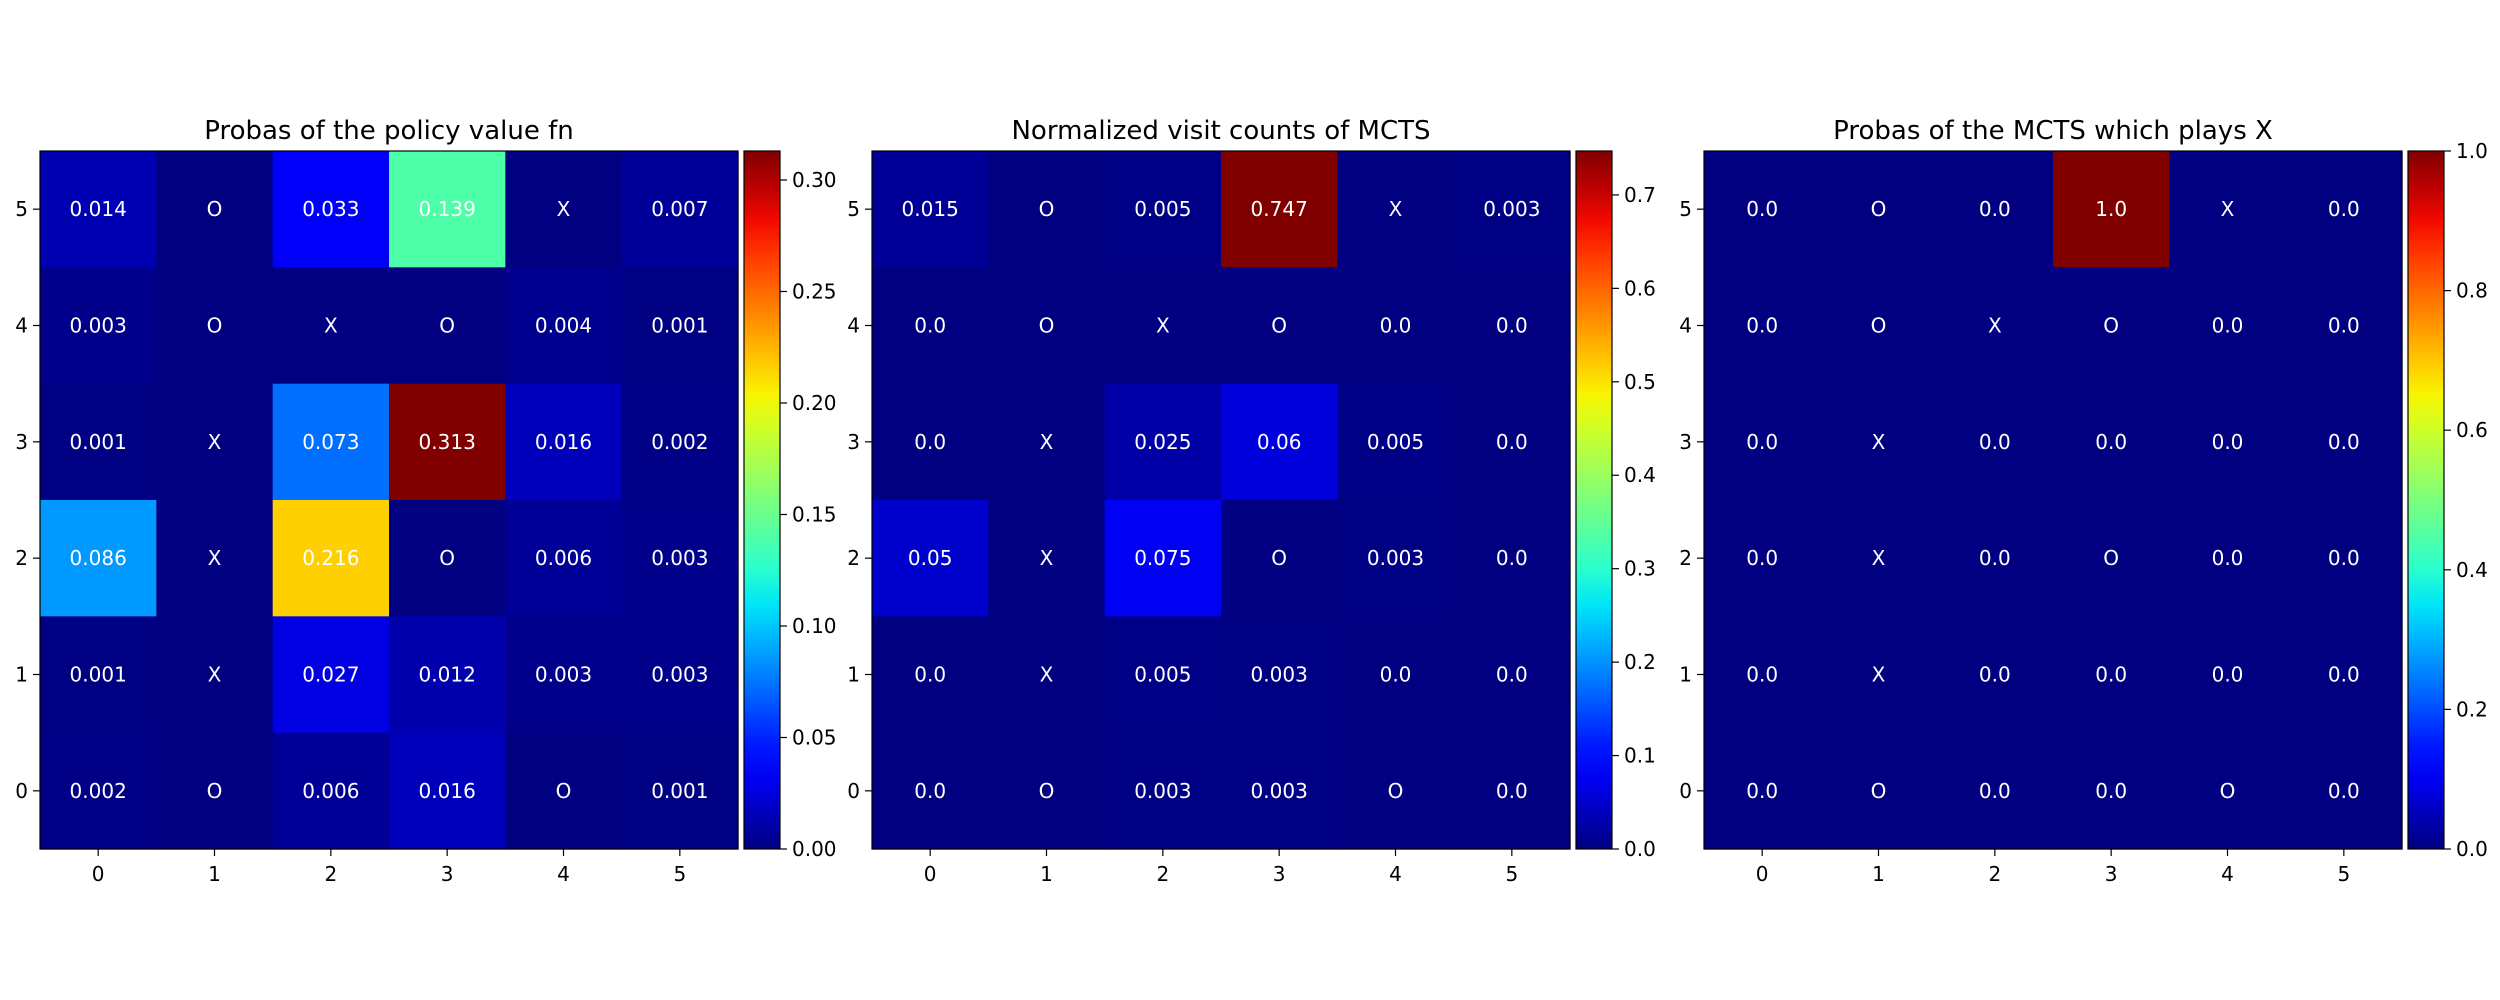 The image size is (2500, 1000). Describe the element at coordinates (814, 403) in the screenshot. I see `colorbar-tick-label: 0.20` at that location.